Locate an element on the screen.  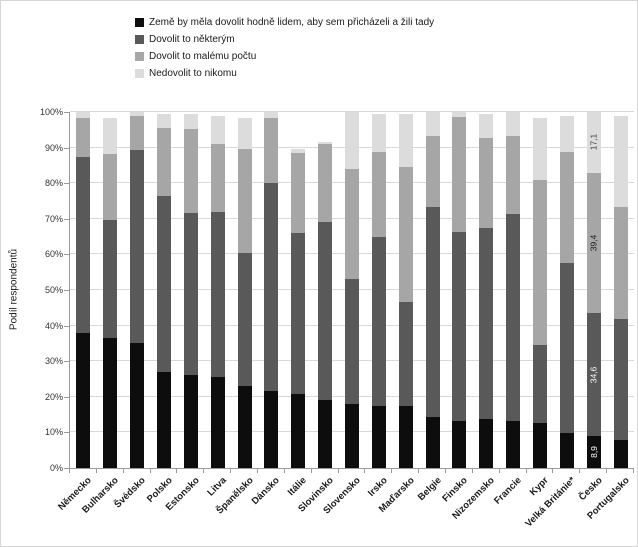
legend-item-2: Dovolit to malému počtu is located at coordinates (284, 56).